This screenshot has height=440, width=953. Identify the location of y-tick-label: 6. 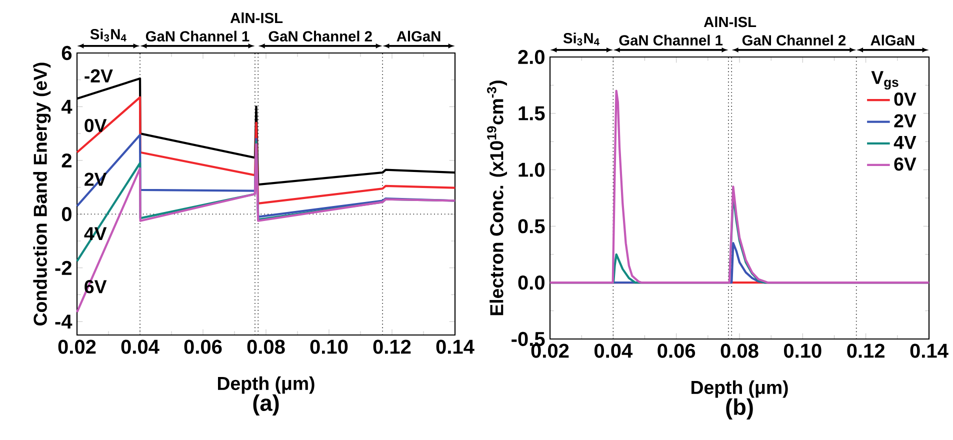
(67, 53).